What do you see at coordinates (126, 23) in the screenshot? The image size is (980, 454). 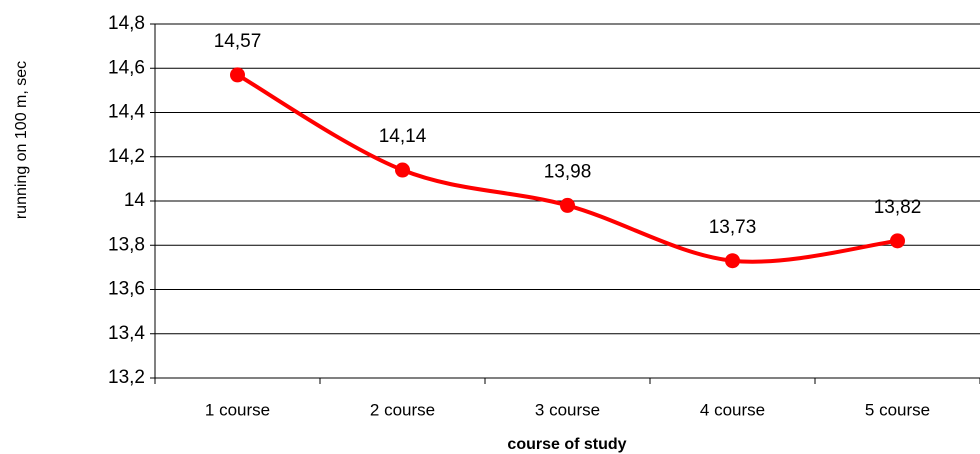 I see `y-tick-label: 14,8` at bounding box center [126, 23].